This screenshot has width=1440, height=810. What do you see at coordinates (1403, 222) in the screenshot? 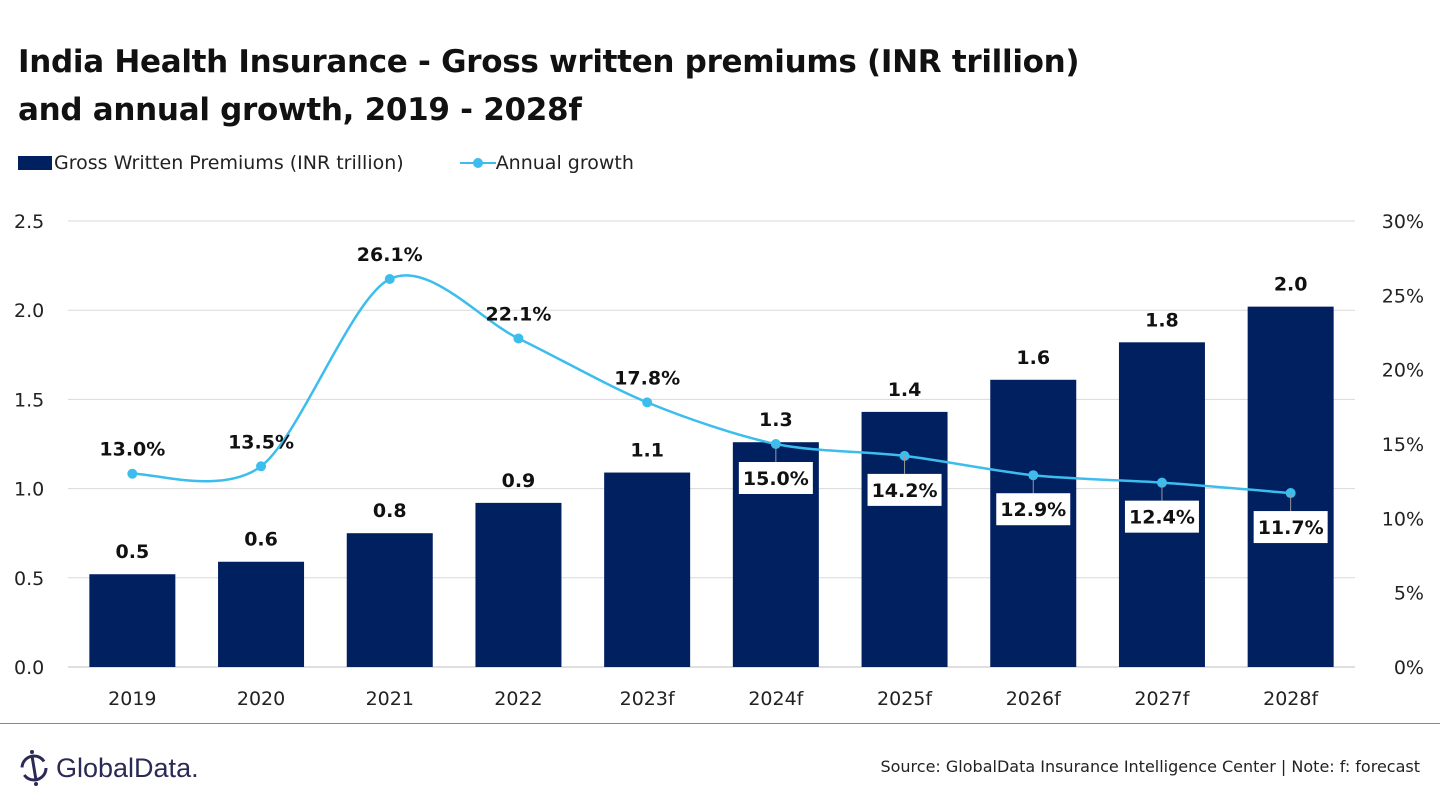
I see `right-tick-label: 30%` at bounding box center [1403, 222].